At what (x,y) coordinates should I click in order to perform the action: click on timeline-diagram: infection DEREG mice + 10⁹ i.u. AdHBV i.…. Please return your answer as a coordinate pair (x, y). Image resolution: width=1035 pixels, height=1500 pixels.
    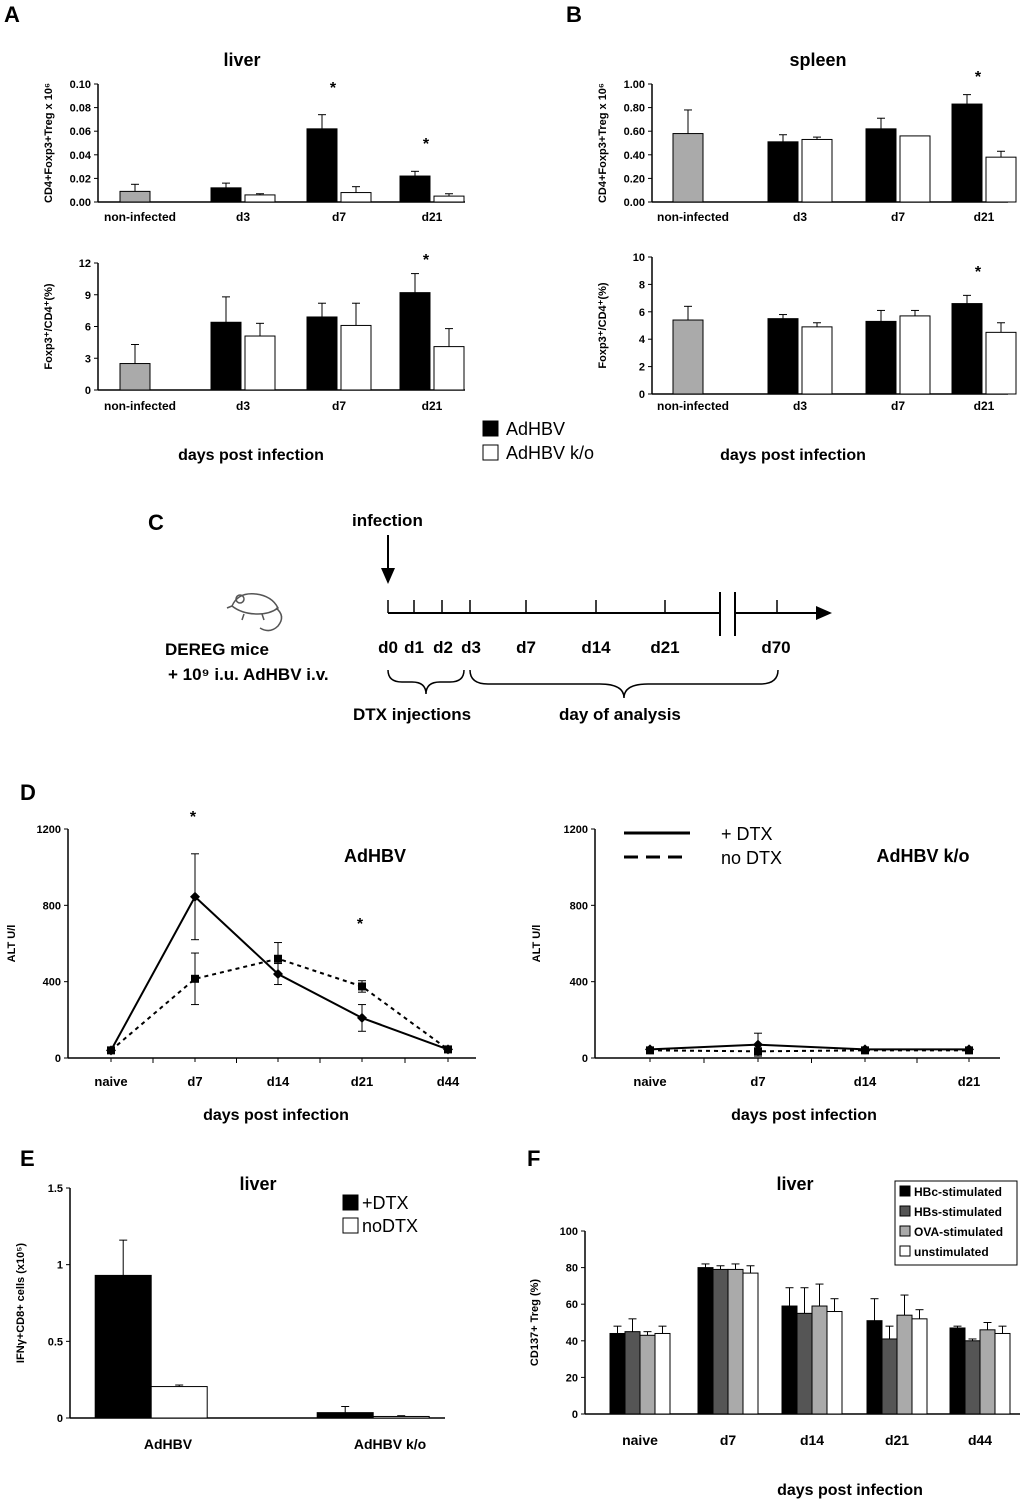
    Looking at the image, I should click on (498, 617).